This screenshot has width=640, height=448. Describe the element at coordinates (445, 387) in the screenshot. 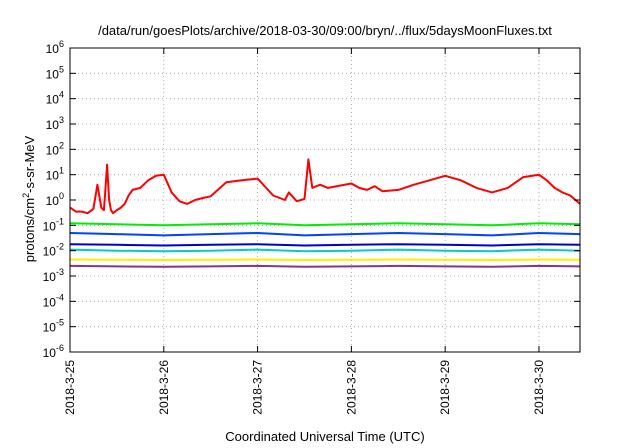

I see `x-tick-label: 2018-3-29` at that location.